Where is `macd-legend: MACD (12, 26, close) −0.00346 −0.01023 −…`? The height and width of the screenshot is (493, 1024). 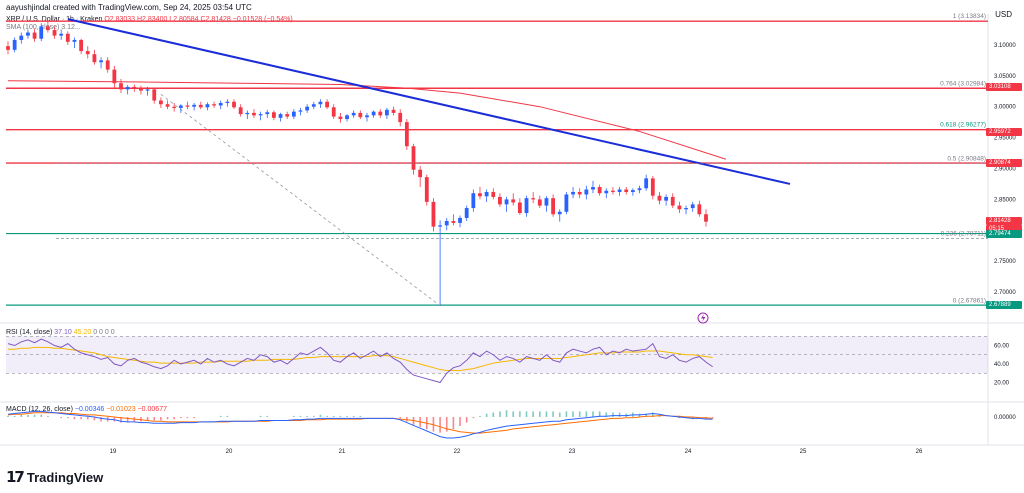 macd-legend: MACD (12, 26, close) −0.00346 −0.01023 −… is located at coordinates (86, 409).